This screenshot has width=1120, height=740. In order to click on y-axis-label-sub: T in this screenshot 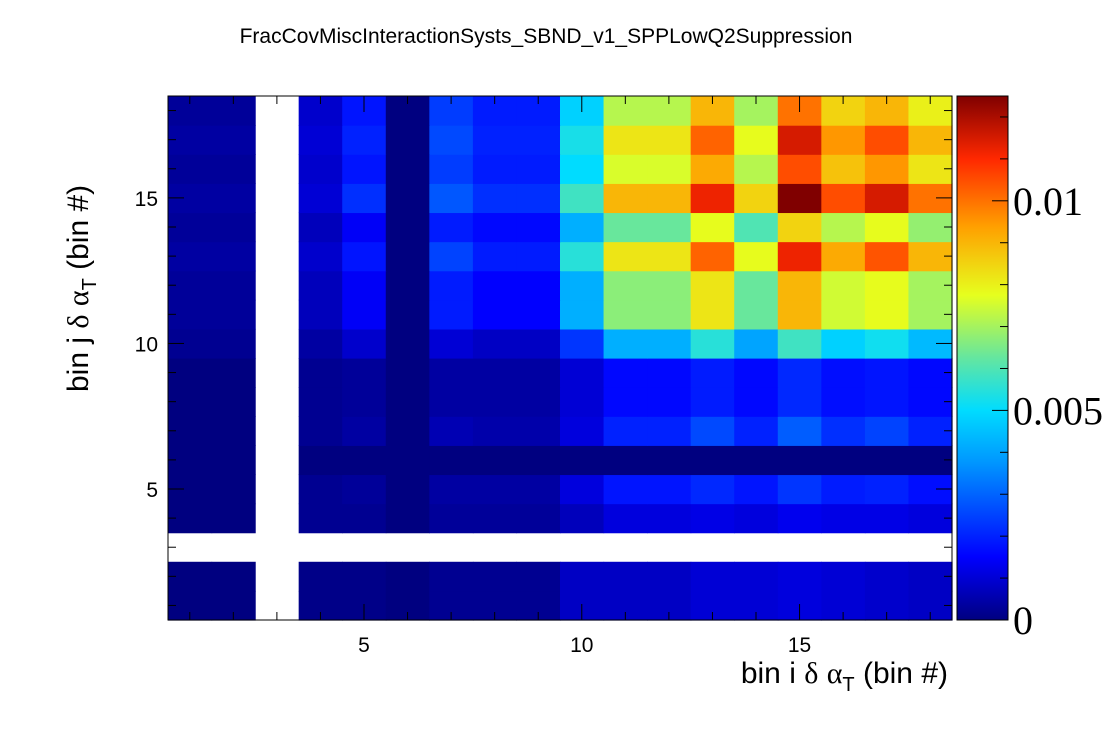, I will do `click(90, 284)`.